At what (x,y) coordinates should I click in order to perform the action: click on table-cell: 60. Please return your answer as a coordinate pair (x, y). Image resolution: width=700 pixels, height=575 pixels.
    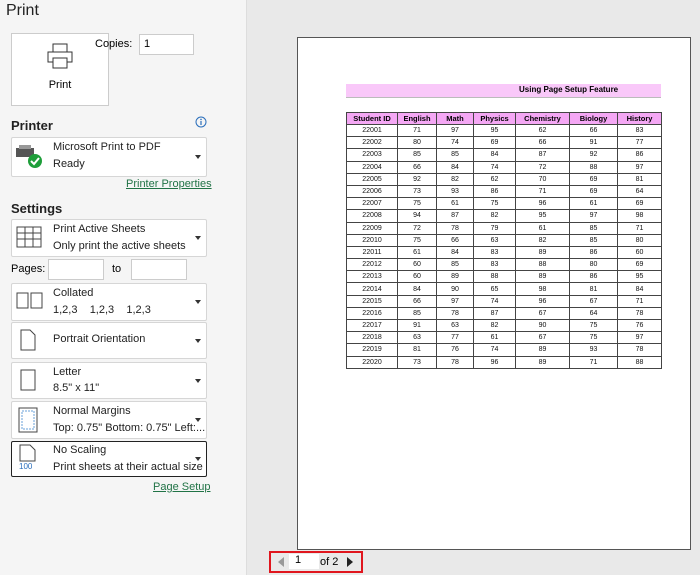
    Looking at the image, I should click on (639, 252).